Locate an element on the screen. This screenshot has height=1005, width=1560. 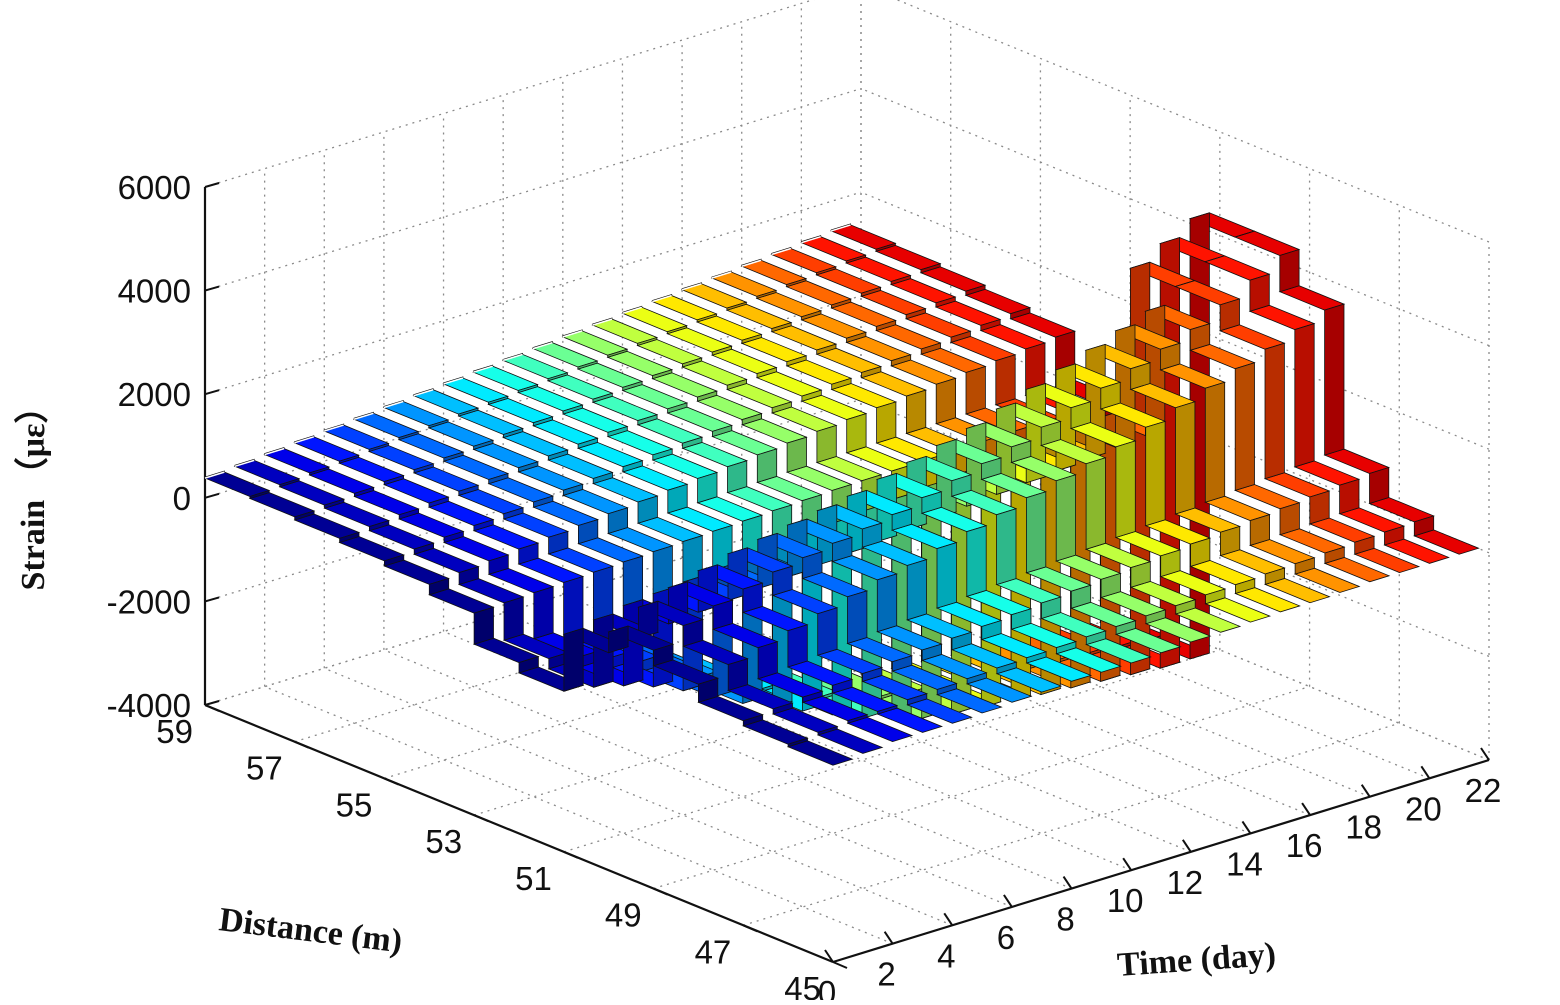
x-tick-label: 20 is located at coordinates (1423, 808).